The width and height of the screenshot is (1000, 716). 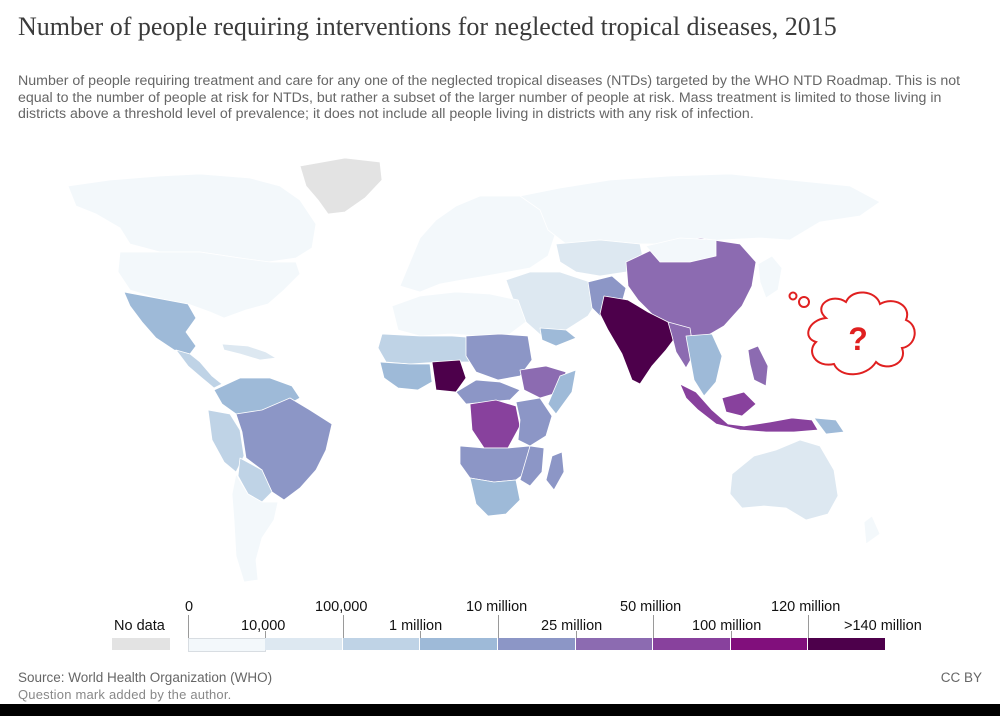 What do you see at coordinates (284, 449) in the screenshot?
I see `region-brazil` at bounding box center [284, 449].